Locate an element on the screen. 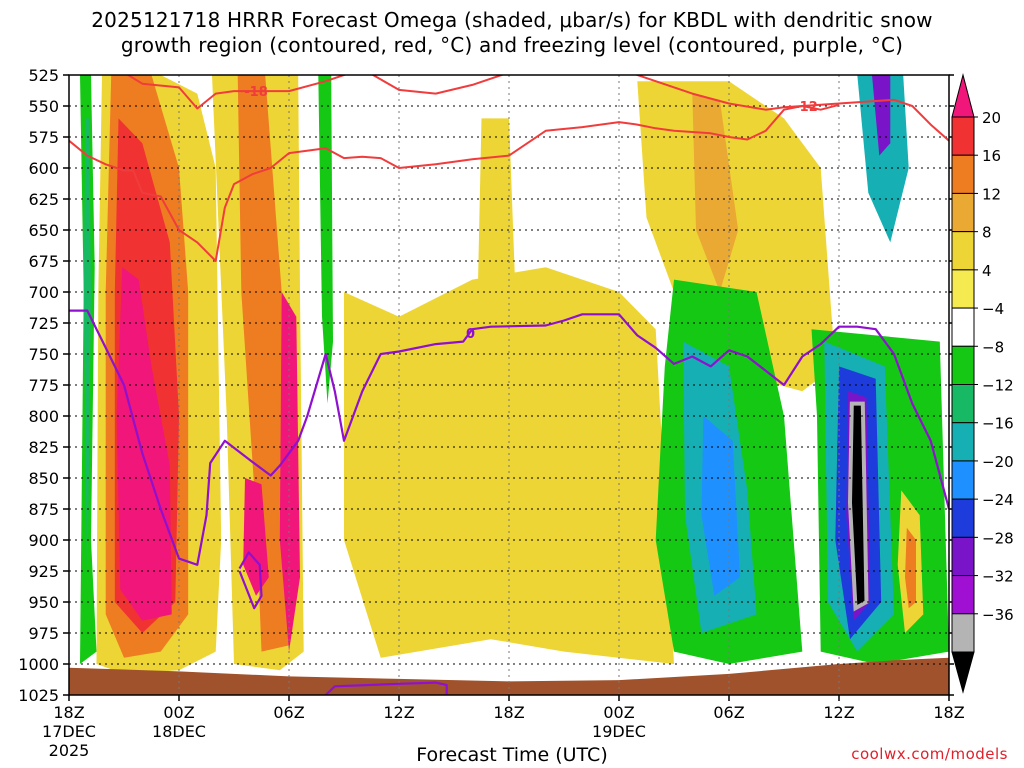  colorbar-label-1: 16 is located at coordinates (991, 156).